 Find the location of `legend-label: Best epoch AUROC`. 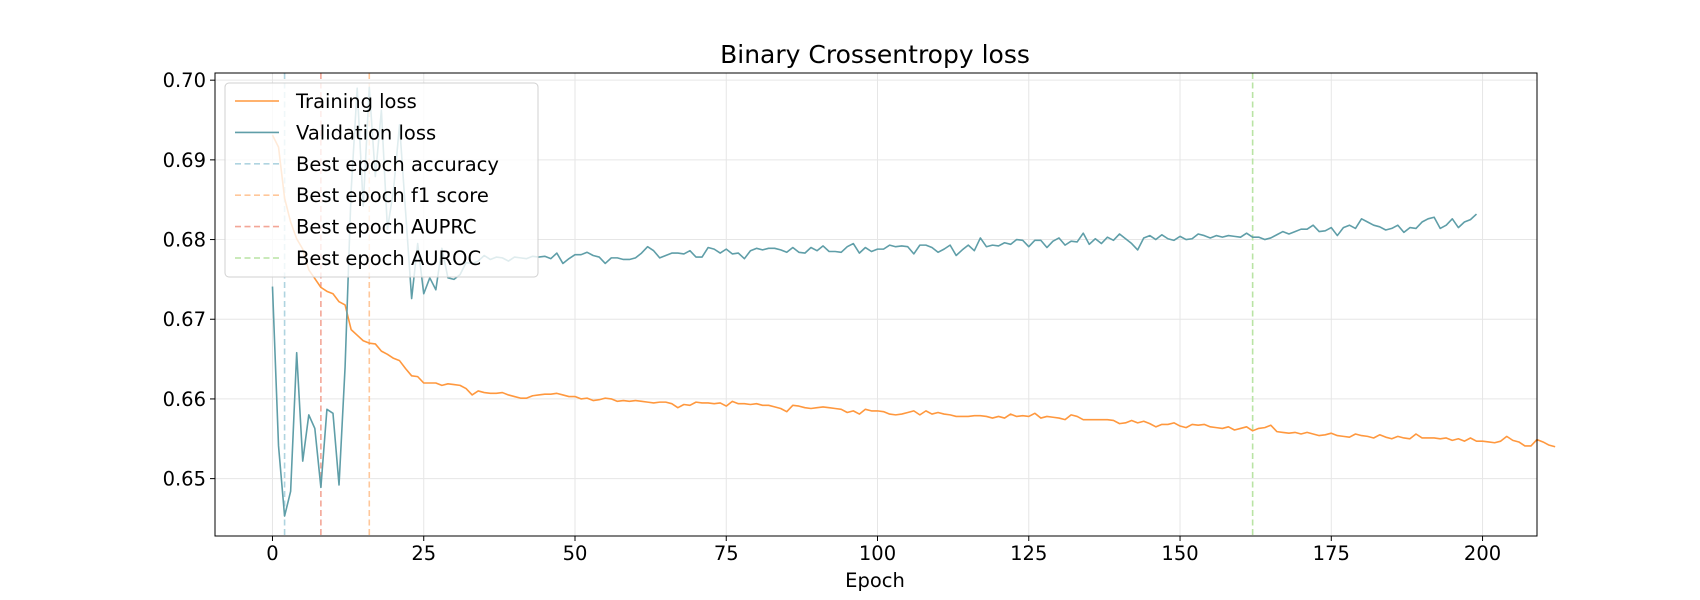

legend-label: Best epoch AUROC is located at coordinates (388, 258).